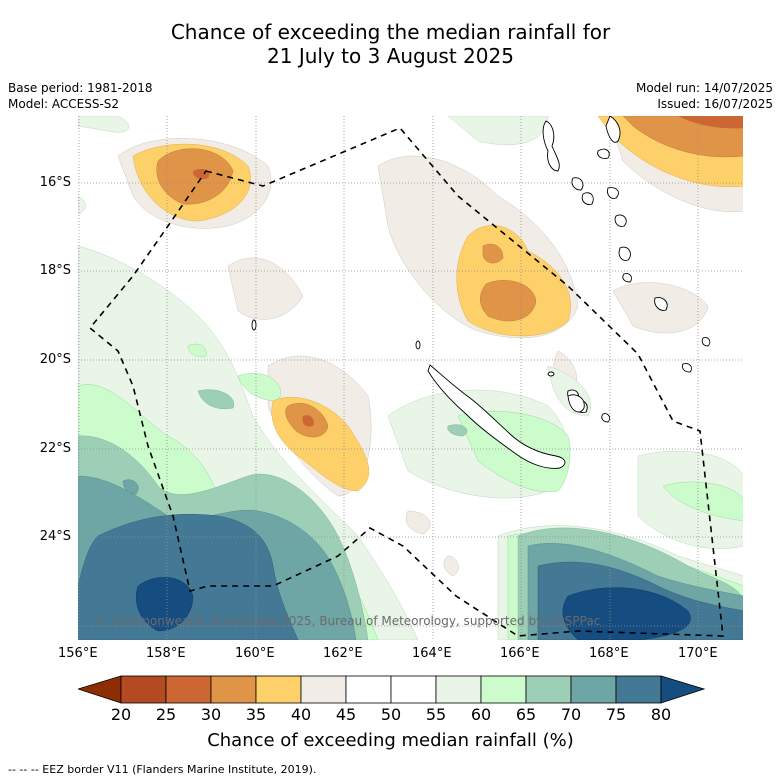  Describe the element at coordinates (166, 714) in the screenshot. I see `colorbar-tick-25: 25` at that location.